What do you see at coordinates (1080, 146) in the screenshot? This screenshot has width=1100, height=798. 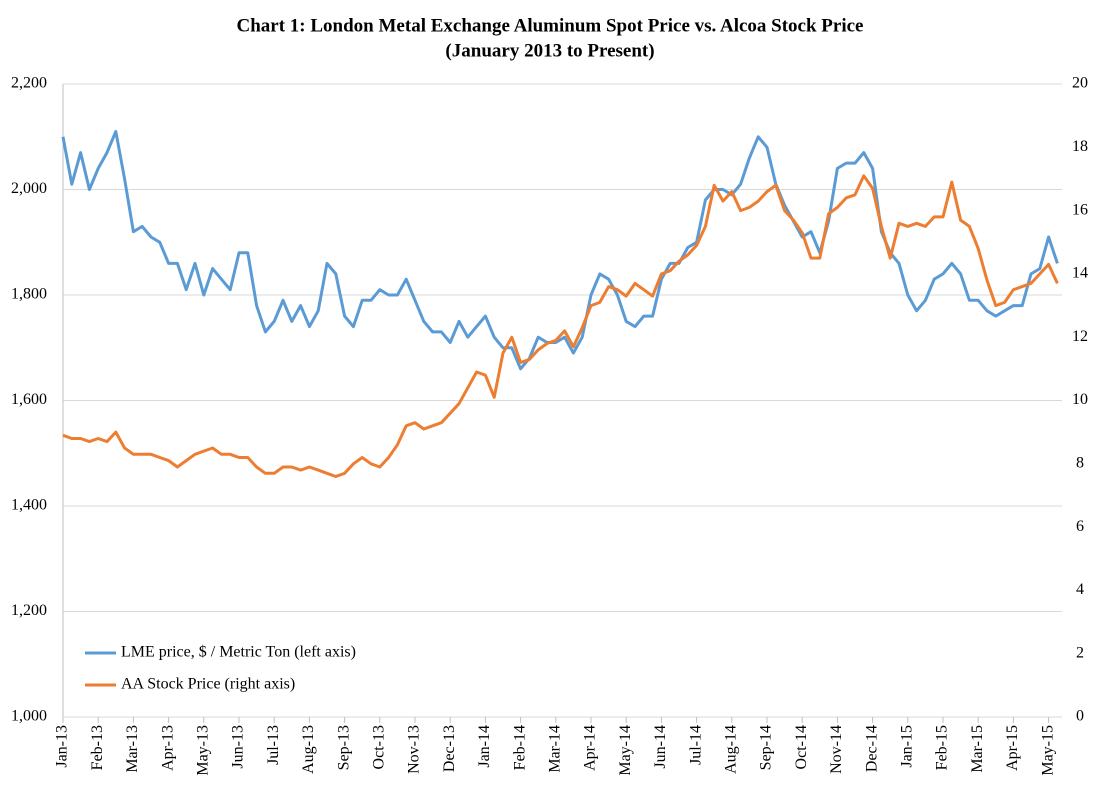 I see `y2-tick-label: 18` at bounding box center [1080, 146].